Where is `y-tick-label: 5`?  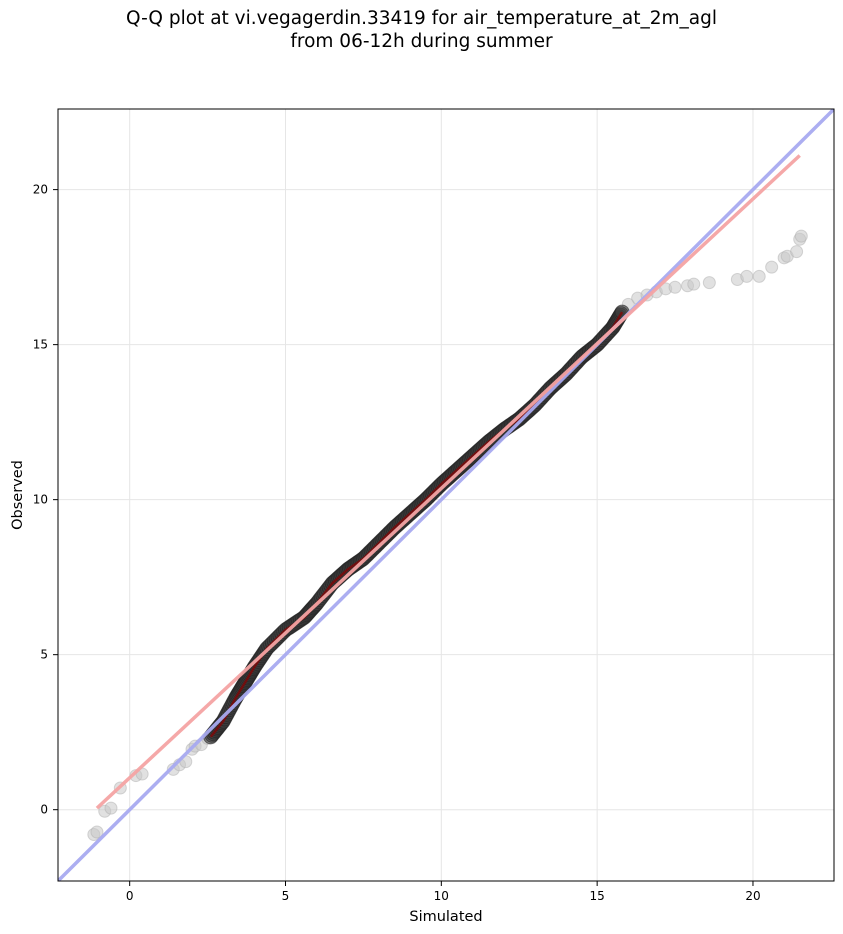
y-tick-label: 5 is located at coordinates (44, 655).